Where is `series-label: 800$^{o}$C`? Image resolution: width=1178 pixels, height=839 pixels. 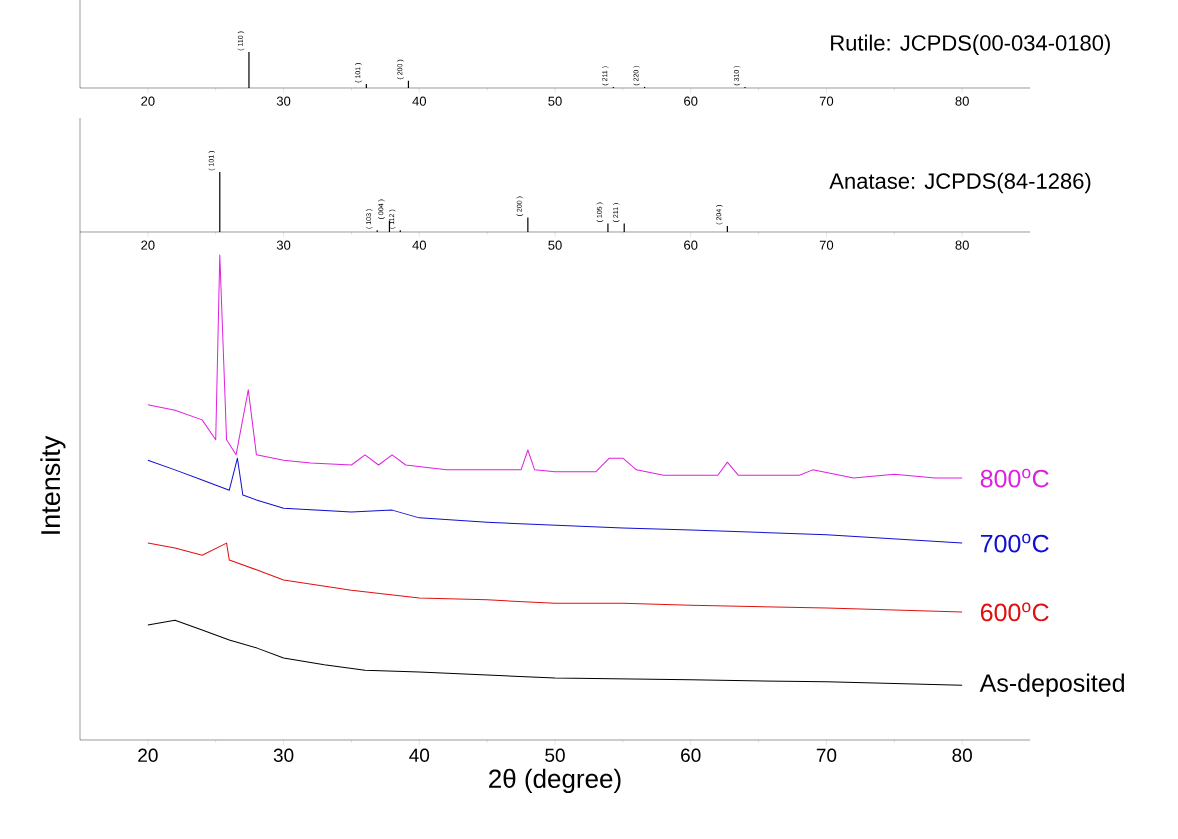
series-label: 800$^{o}$C is located at coordinates (1014, 478).